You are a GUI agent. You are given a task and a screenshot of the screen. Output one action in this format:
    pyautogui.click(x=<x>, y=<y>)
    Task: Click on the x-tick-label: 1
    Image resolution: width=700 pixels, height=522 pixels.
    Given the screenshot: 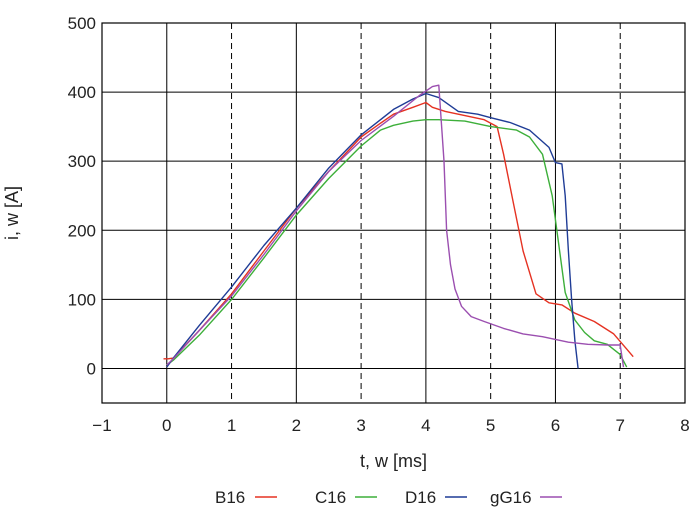 What is the action you would take?
    pyautogui.click(x=231, y=425)
    